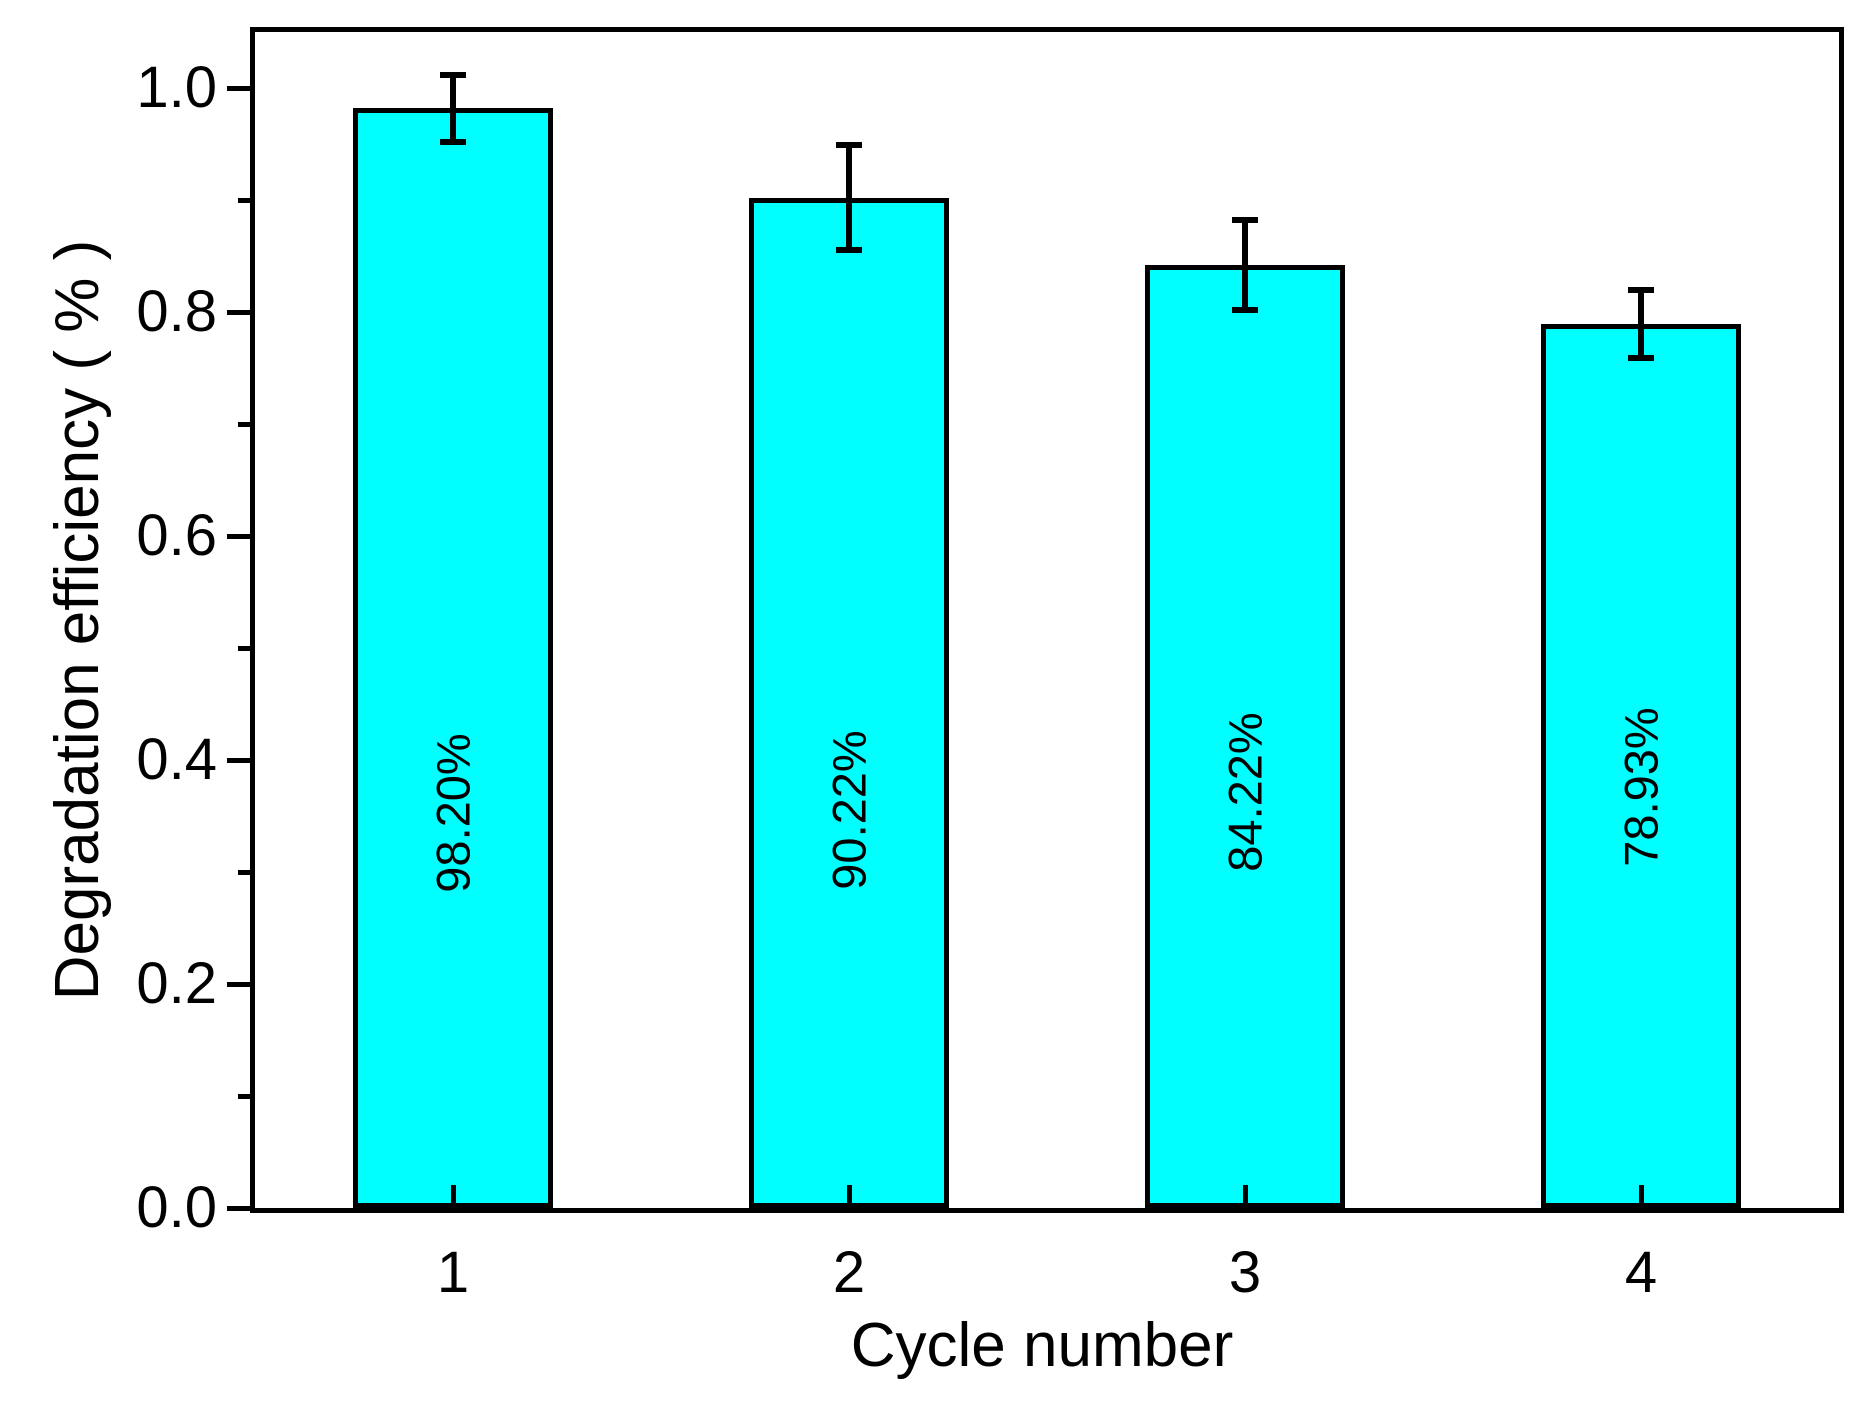  I want to click on y-tick-label: 0.6, so click(176, 535).